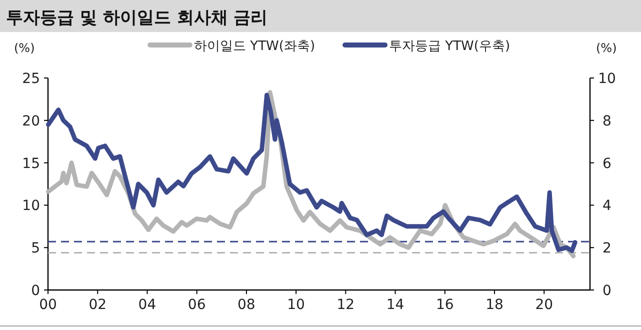 Image resolution: width=641 pixels, height=330 pixels. I want to click on x-tick-label: 12, so click(345, 305).